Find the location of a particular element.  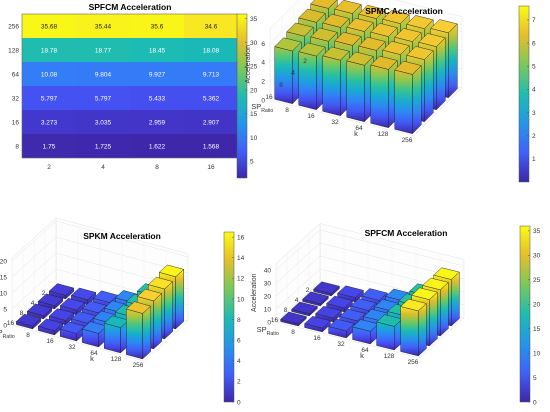

bar3d-1-k-tick: 32 is located at coordinates (335, 122).